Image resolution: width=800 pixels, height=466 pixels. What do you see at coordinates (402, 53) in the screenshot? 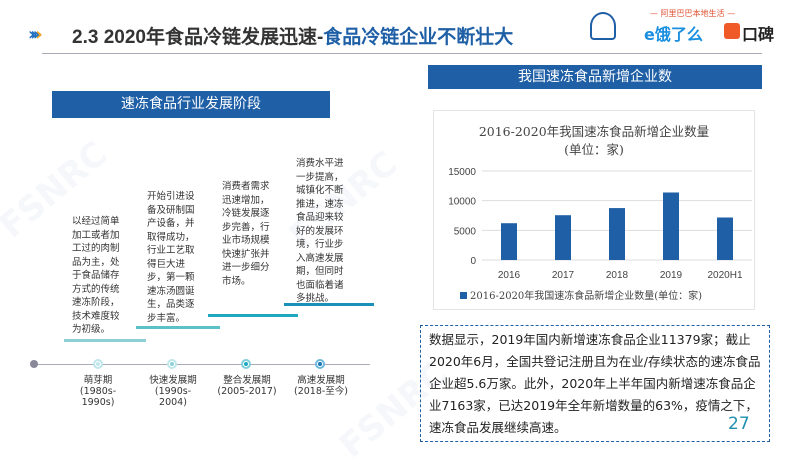
I see `divider` at bounding box center [402, 53].